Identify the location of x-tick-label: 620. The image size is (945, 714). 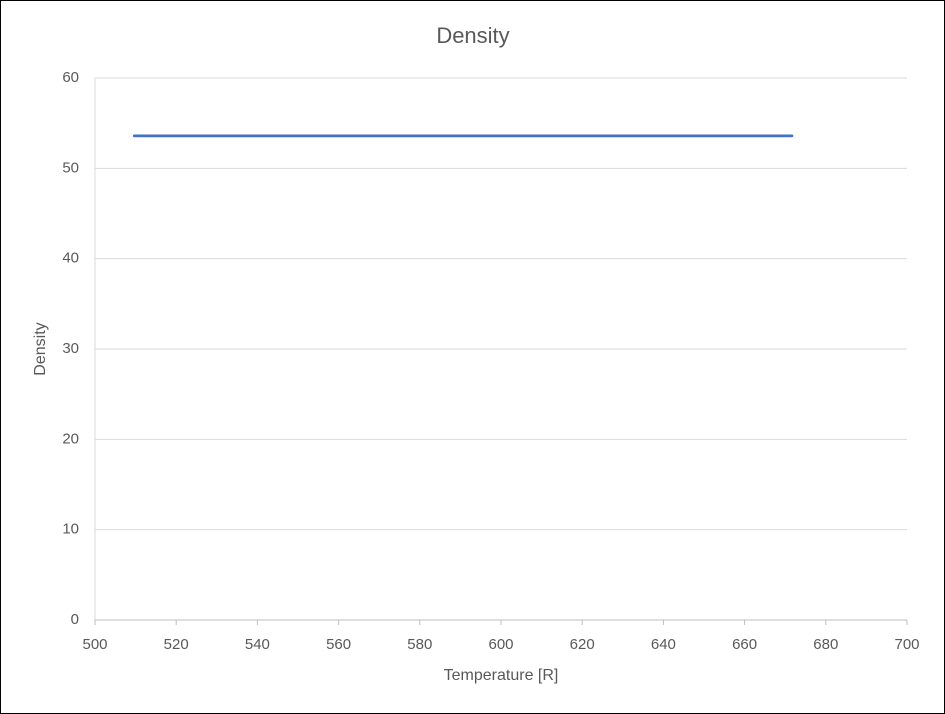
(582, 644).